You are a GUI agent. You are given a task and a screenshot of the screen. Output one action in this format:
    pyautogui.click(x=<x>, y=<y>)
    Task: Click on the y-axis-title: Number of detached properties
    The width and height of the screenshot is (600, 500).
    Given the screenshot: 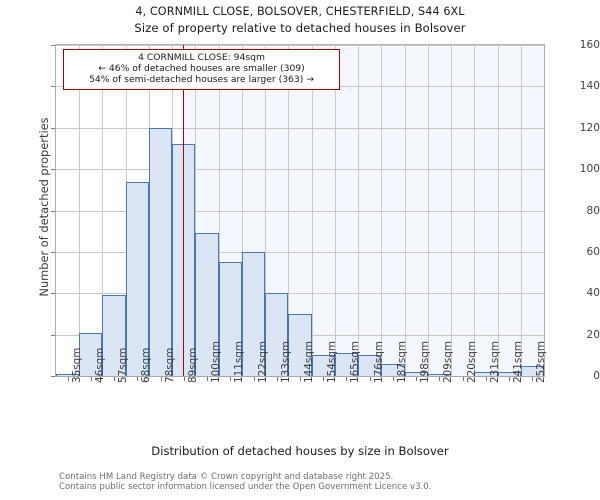 What is the action you would take?
    pyautogui.click(x=44, y=207)
    